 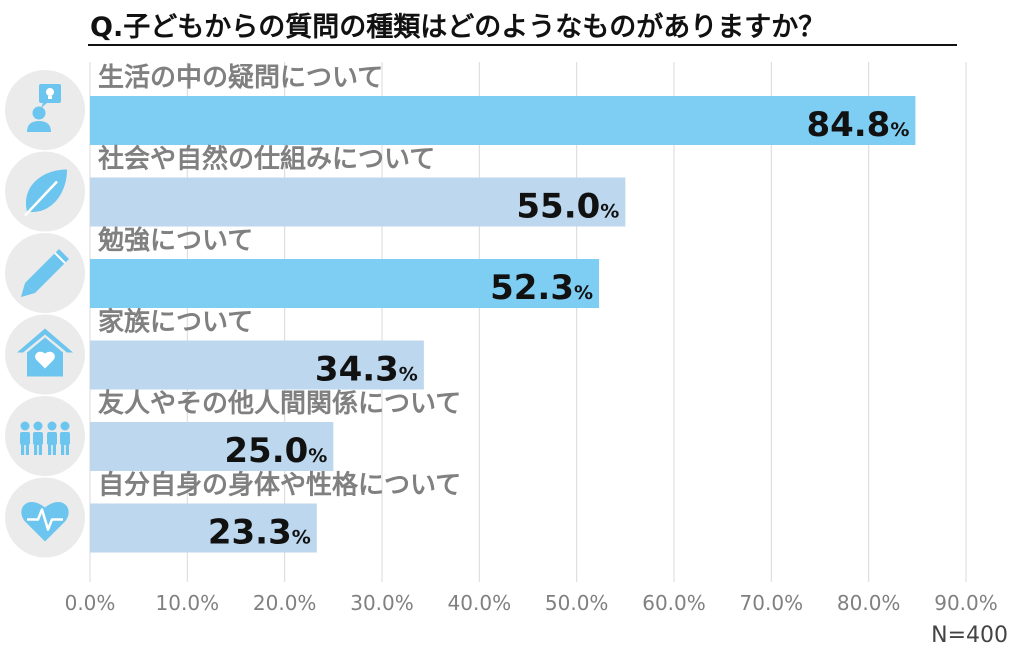 I want to click on x-tick-label: 40.0%, so click(x=480, y=603).